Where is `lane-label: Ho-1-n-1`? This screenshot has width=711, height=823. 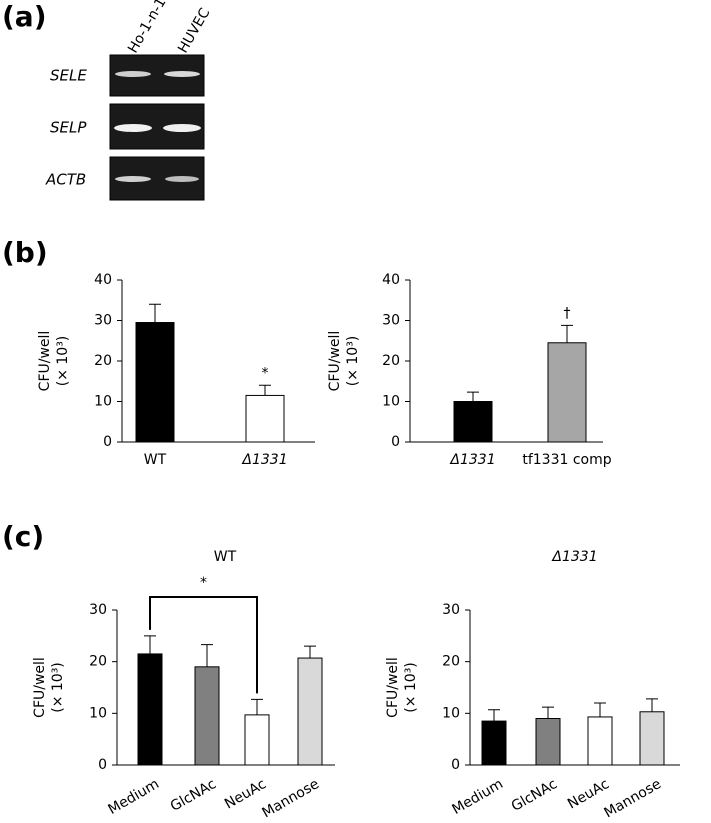
lane-label: Ho-1-n-1 is located at coordinates (147, 28).